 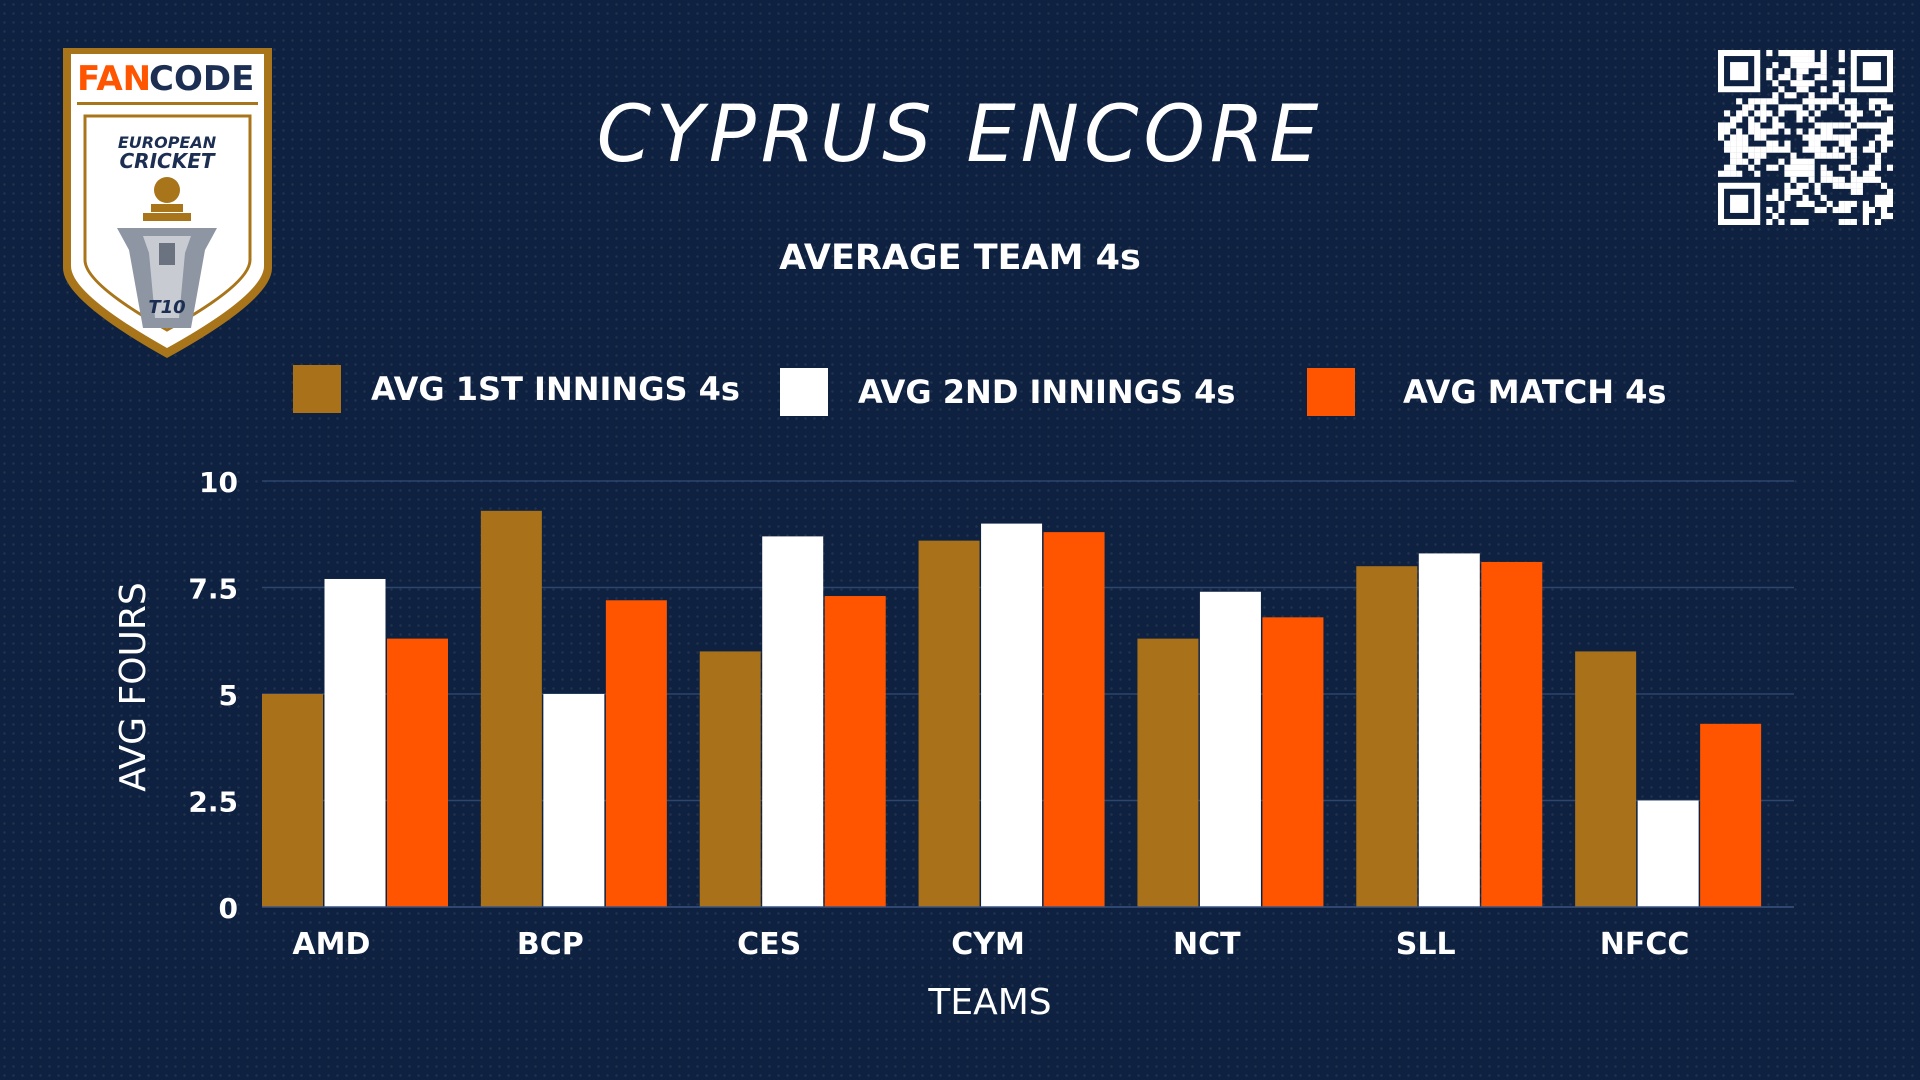 I want to click on y-tick-label: 7.5, so click(x=213, y=589).